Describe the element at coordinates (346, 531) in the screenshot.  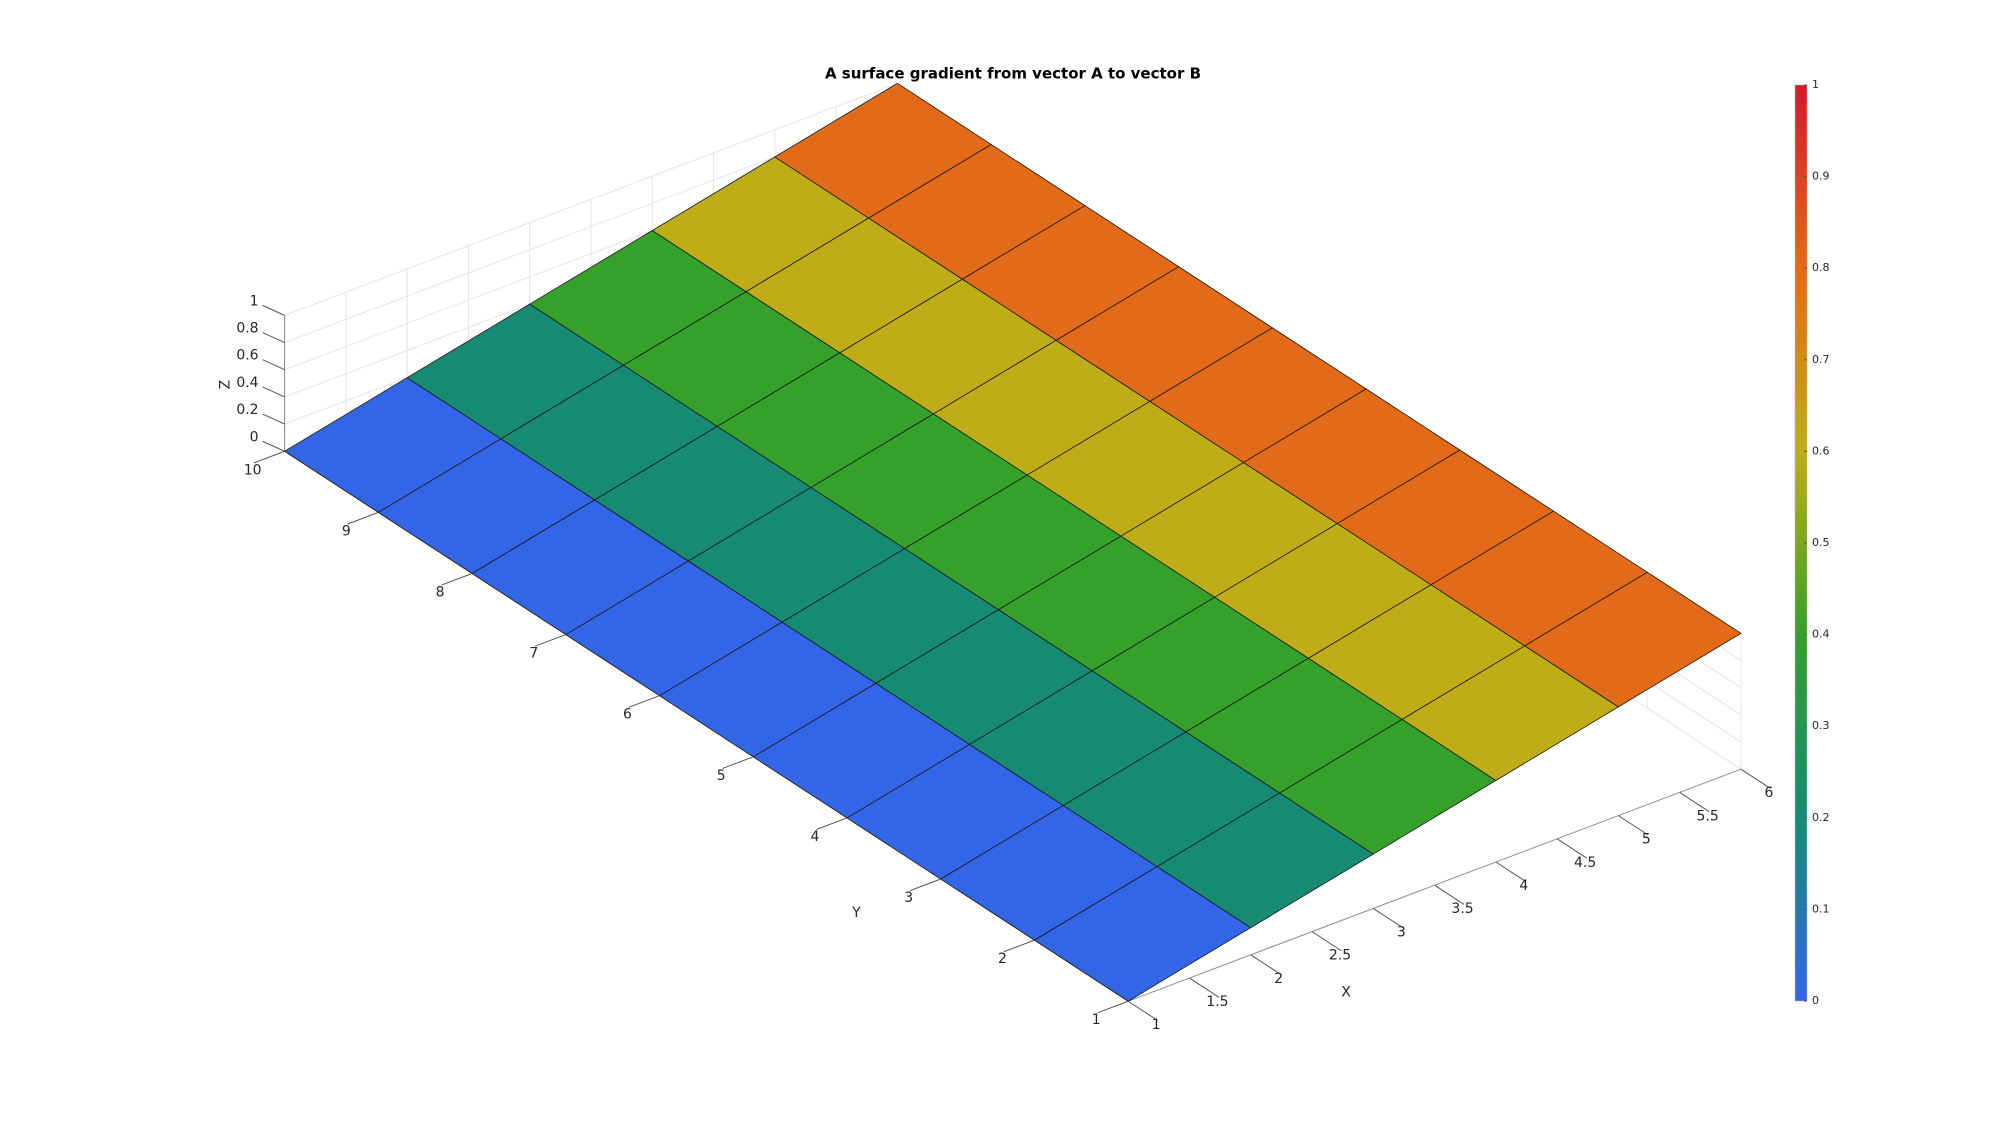
I see `y-tick-label: 9` at that location.